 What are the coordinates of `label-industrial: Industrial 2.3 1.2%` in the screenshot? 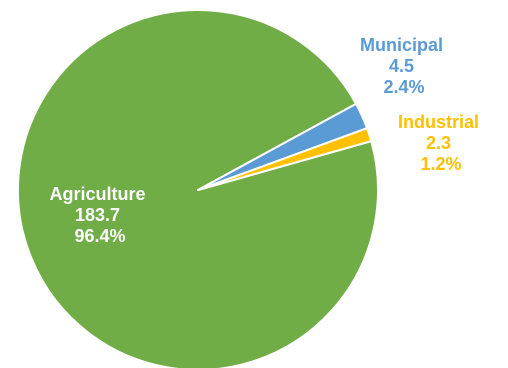 It's located at (441, 143).